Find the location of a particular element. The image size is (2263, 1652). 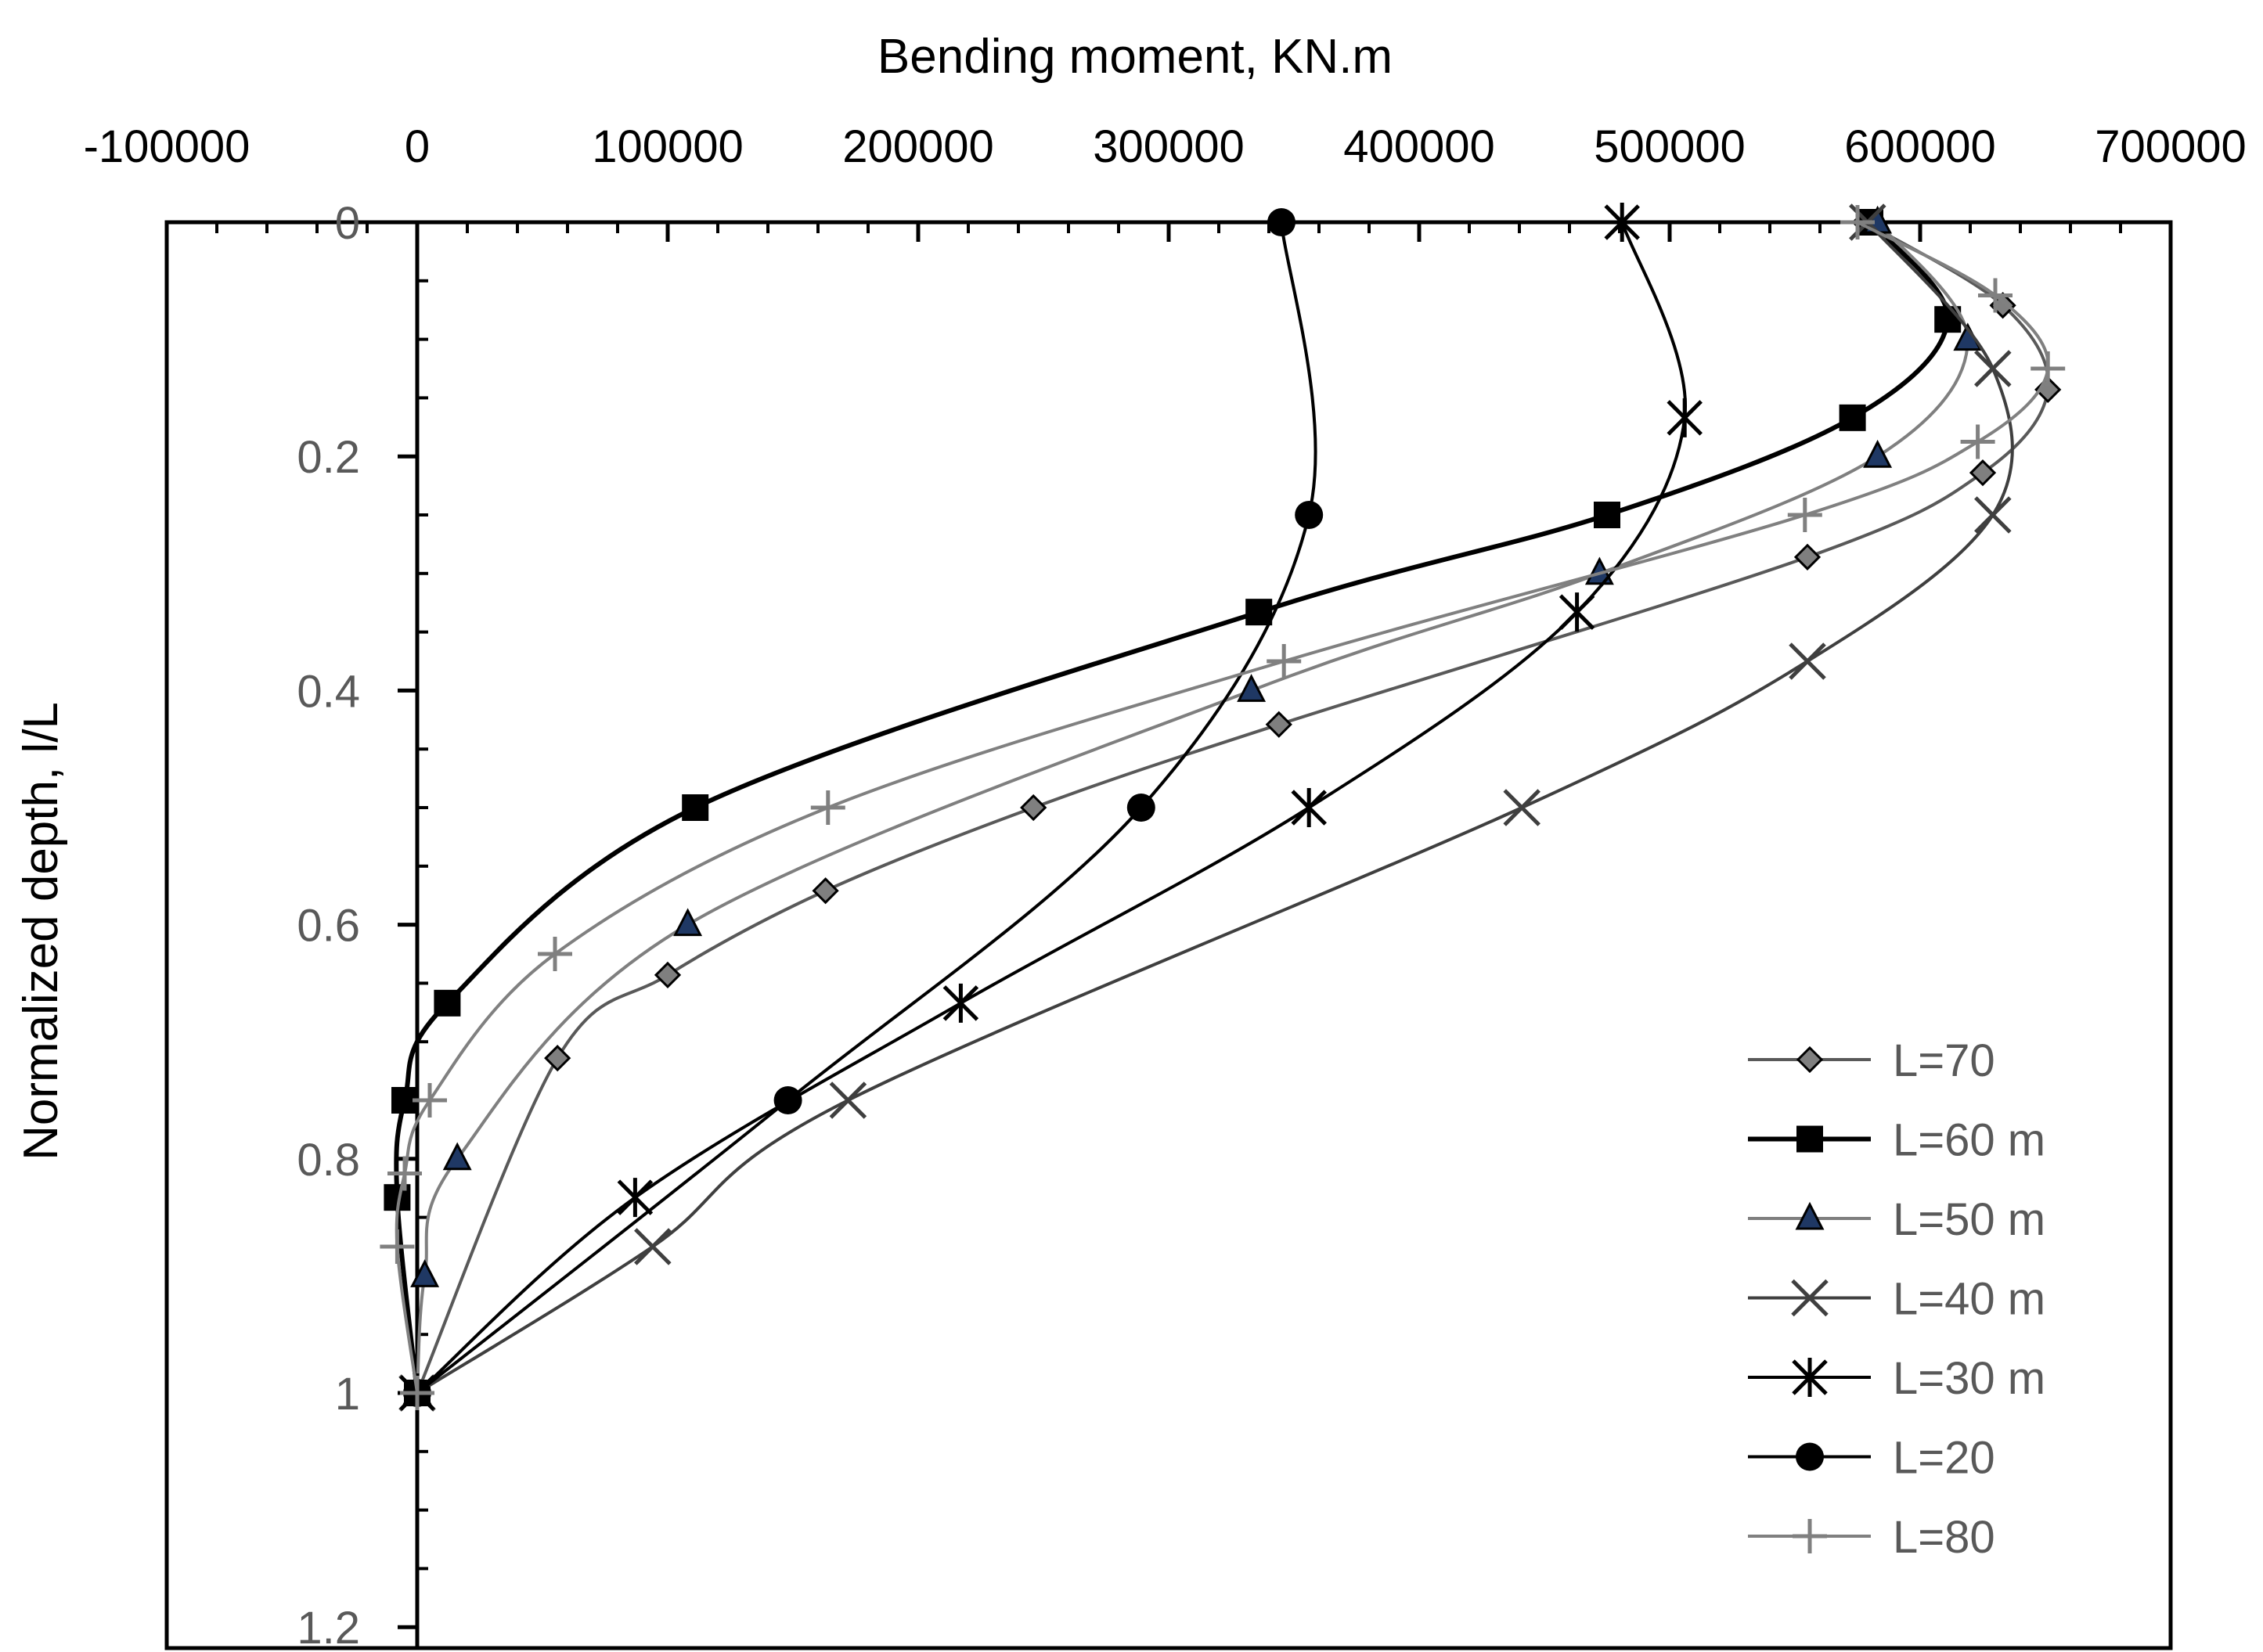

x-tick-label: 200000 is located at coordinates (918, 146).